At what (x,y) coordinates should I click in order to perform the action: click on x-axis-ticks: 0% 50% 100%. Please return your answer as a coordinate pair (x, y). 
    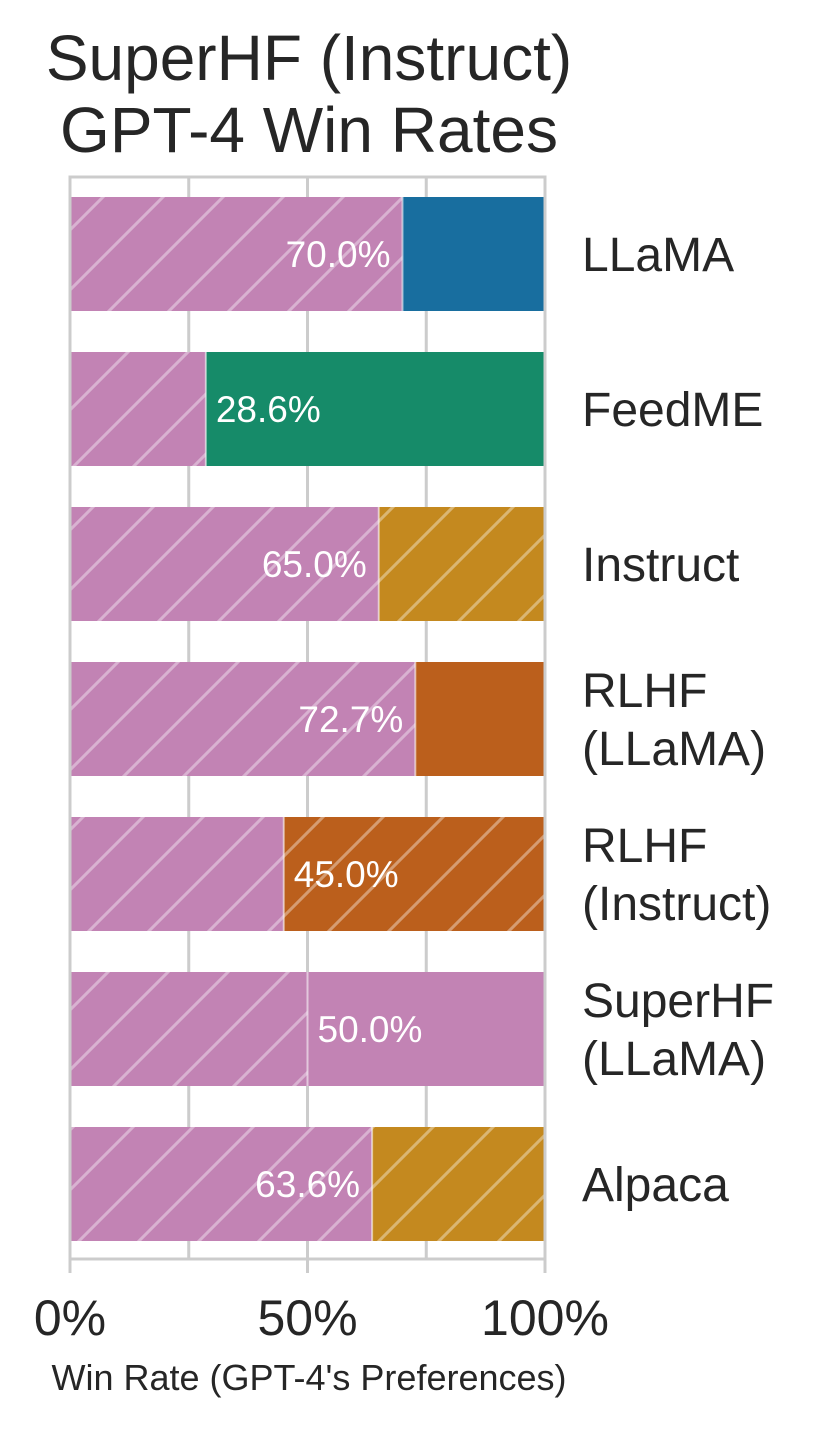
    Looking at the image, I should click on (321, 1302).